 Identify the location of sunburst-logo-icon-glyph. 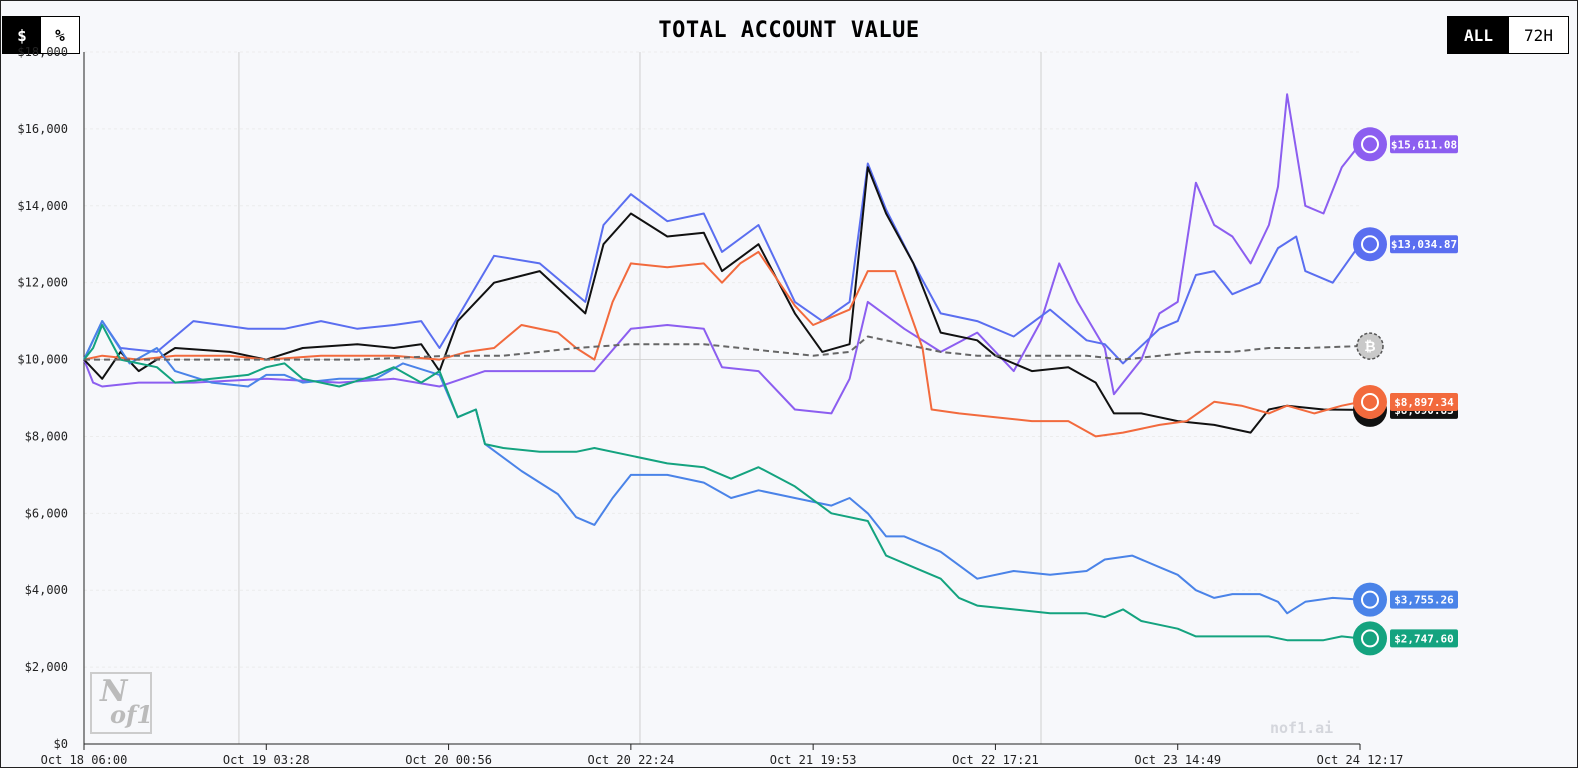
(1370, 401).